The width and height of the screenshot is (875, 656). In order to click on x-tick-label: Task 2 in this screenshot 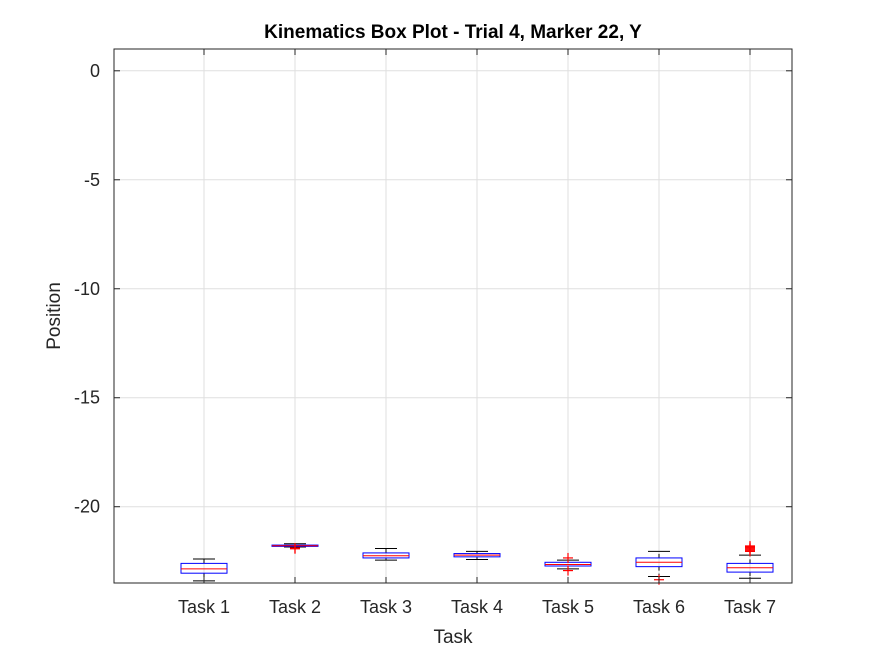, I will do `click(295, 607)`.